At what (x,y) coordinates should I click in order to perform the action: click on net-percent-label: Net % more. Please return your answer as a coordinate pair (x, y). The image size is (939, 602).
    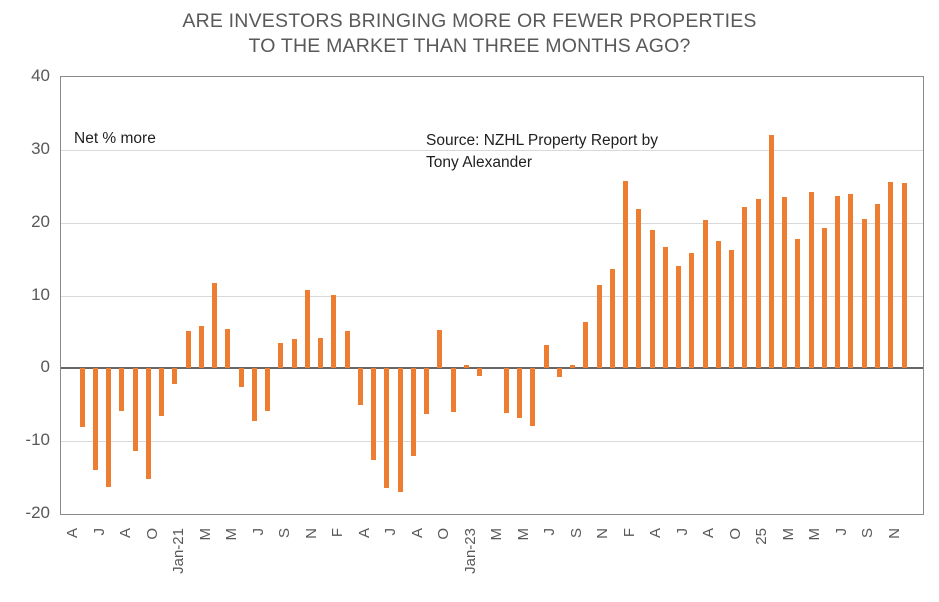
    Looking at the image, I should click on (115, 138).